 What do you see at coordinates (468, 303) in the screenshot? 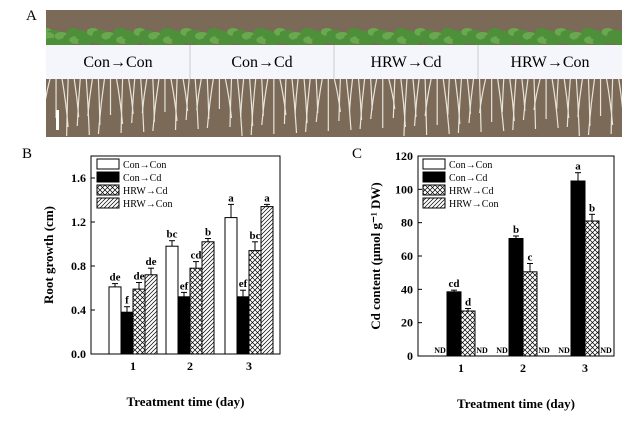
I see `data-label: d` at bounding box center [468, 303].